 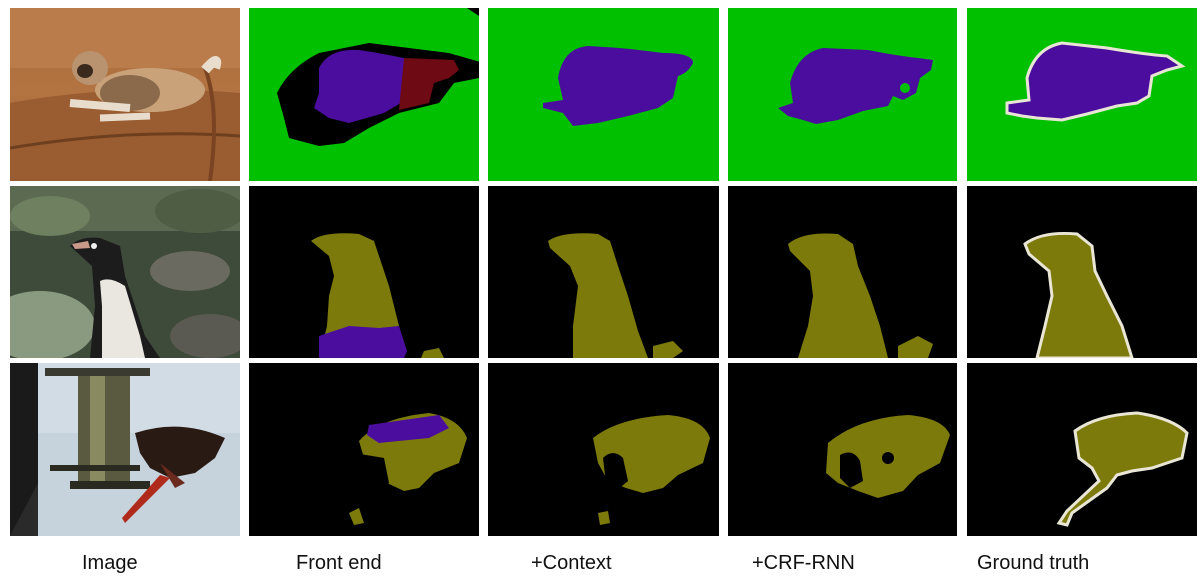 What do you see at coordinates (1082, 94) in the screenshot?
I see `segmentation-ground-truth-dog` at bounding box center [1082, 94].